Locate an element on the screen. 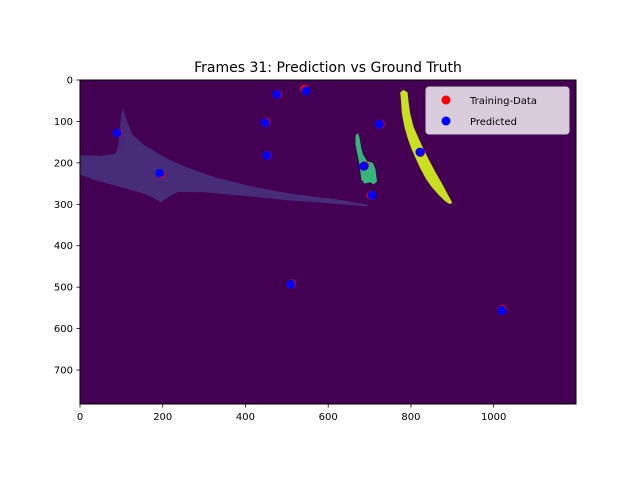 Image resolution: width=640 pixels, height=480 pixels. legend-label-predicted: Predicted is located at coordinates (493, 122).